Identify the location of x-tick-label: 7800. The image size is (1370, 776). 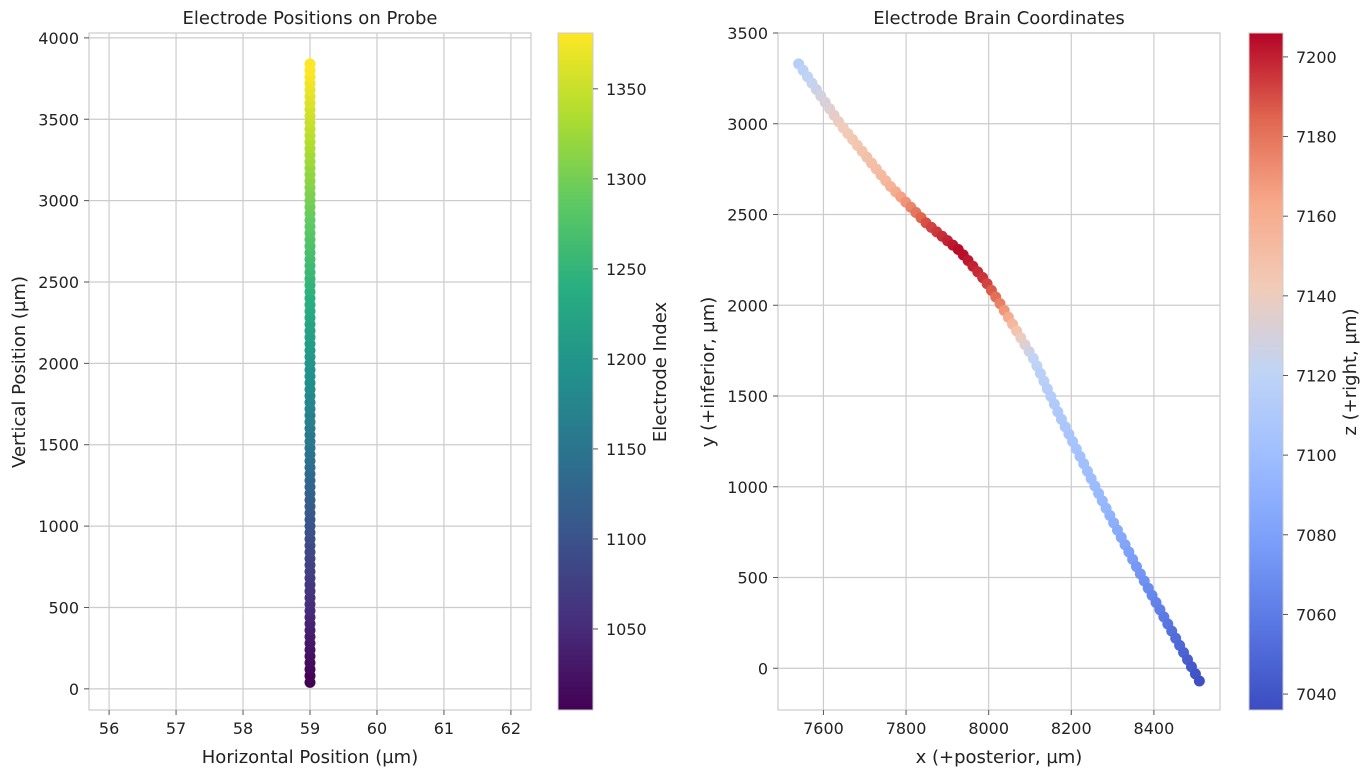
(906, 728).